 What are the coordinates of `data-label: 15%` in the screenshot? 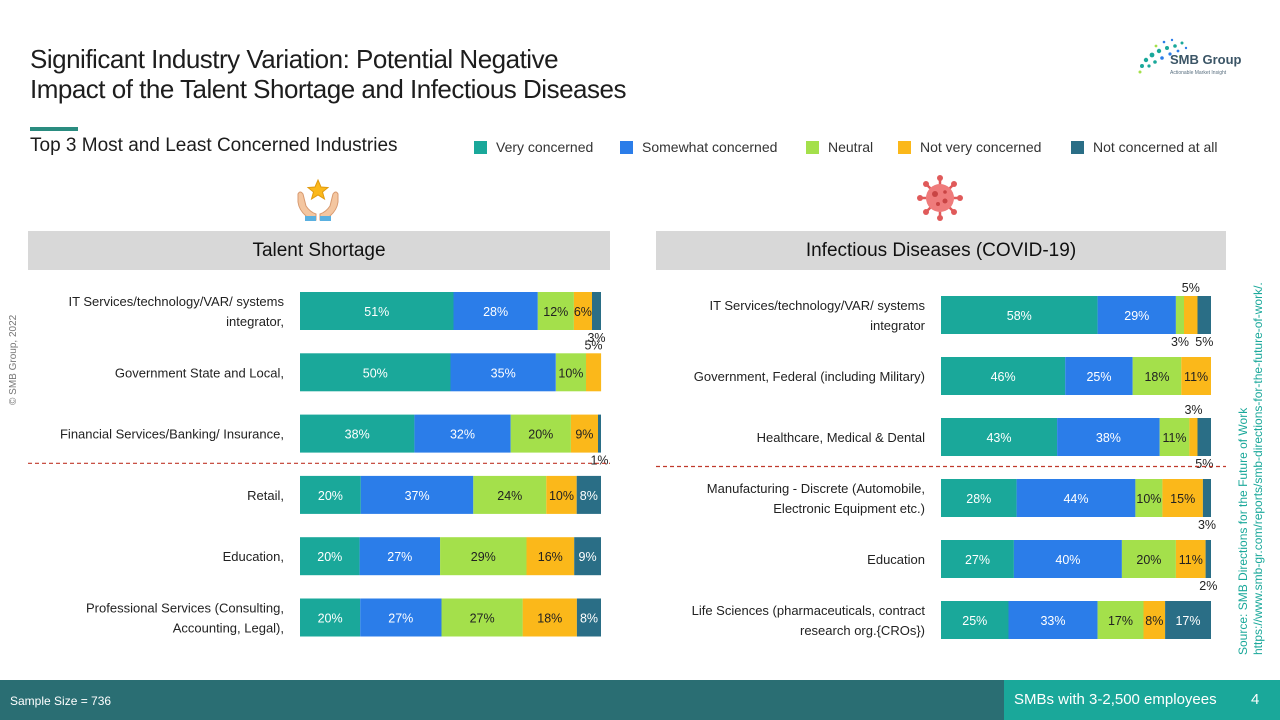 It's located at (1182, 499).